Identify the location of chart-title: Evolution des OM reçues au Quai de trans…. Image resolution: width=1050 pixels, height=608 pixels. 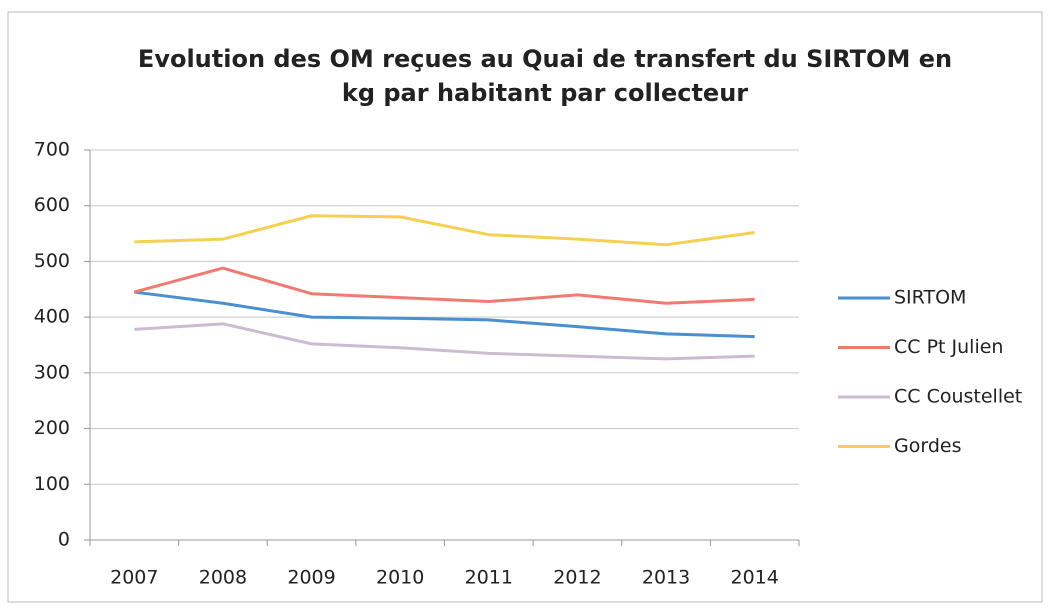
(545, 76).